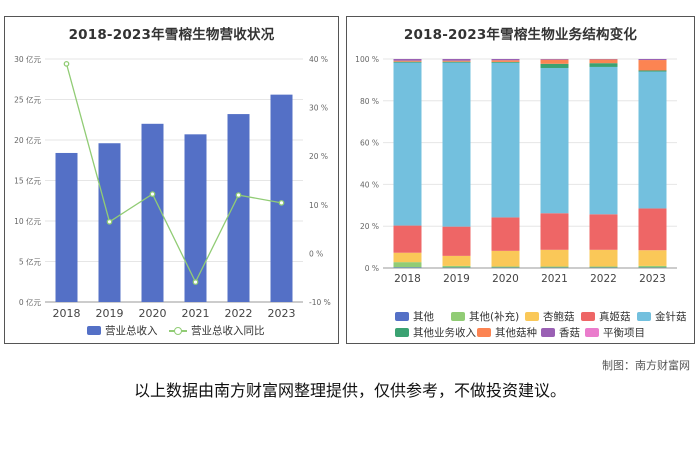 This screenshot has height=467, width=700. I want to click on disclaimer-text: 以上数据由南方财富网整理提供，仅供参考，不做投资建议。, so click(349, 390).